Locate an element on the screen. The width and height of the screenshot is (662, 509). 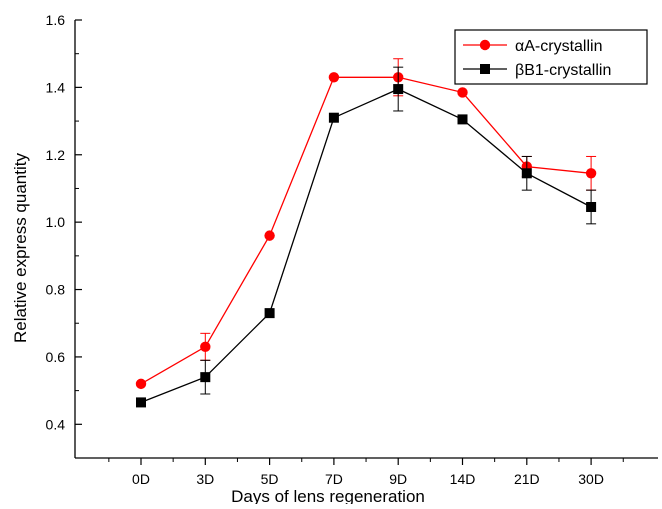
x-tick-label: 14D is located at coordinates (463, 479).